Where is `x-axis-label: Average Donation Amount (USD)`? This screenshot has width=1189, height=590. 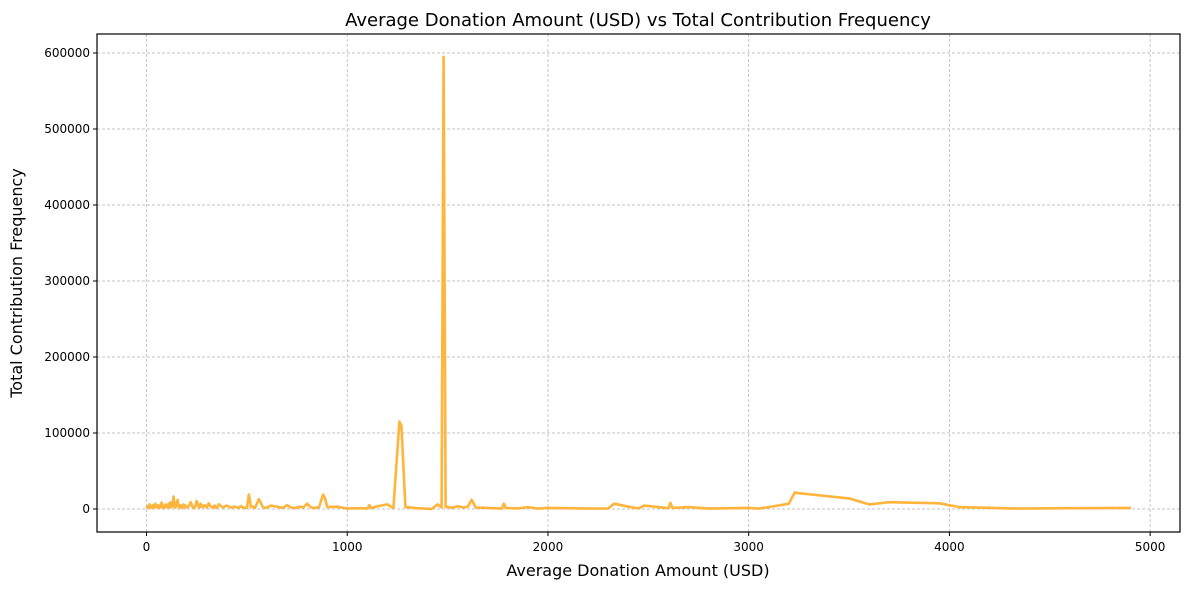 x-axis-label: Average Donation Amount (USD) is located at coordinates (637, 570).